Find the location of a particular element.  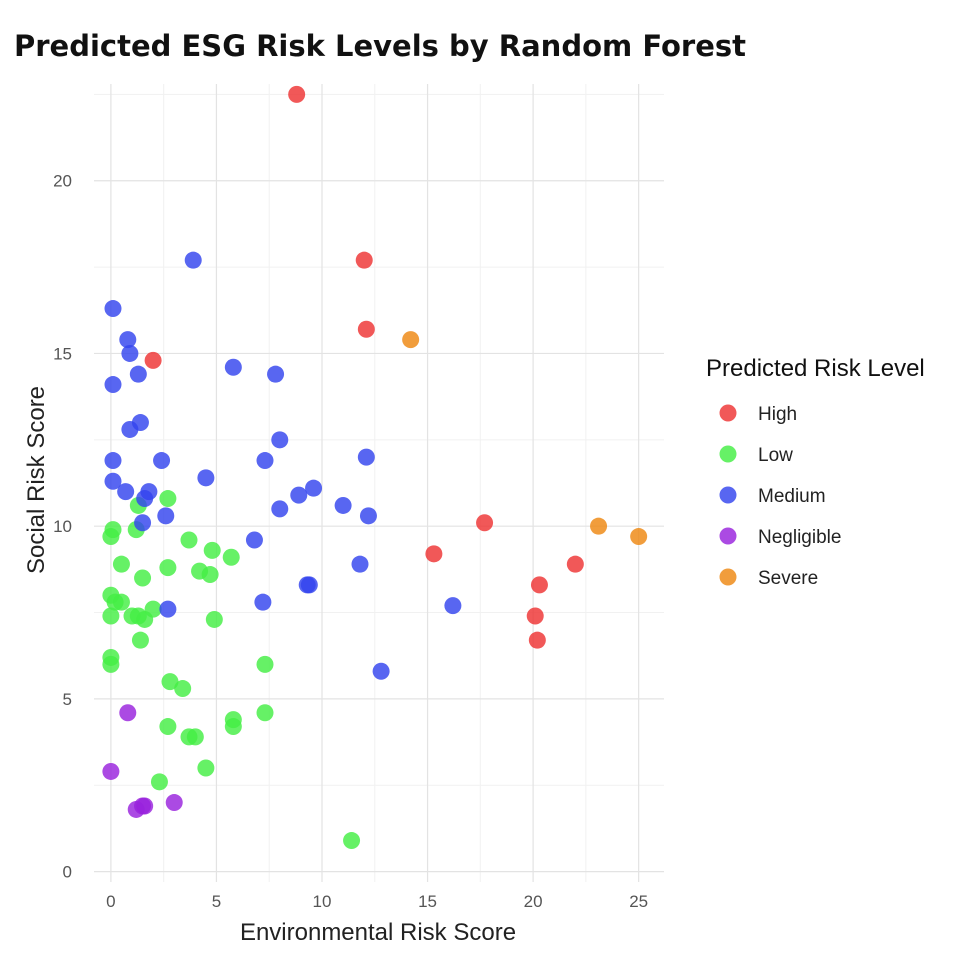

y-tick-label: 20 is located at coordinates (62, 181).